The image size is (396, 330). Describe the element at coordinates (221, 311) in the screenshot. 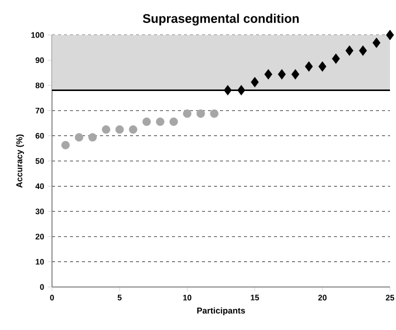

I see `x-axis-title: Participants` at that location.